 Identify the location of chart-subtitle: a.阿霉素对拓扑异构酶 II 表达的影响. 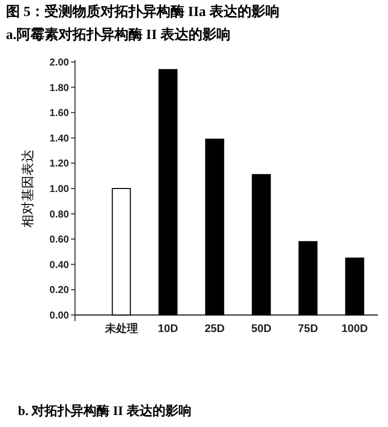
(118, 35).